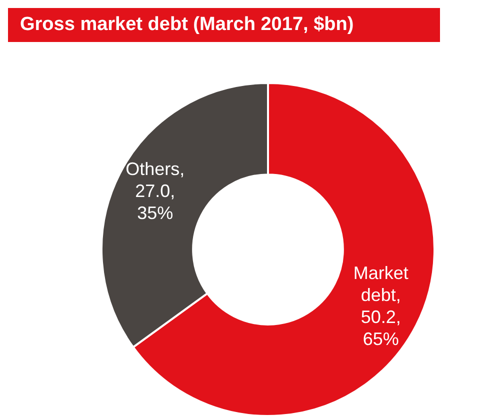  Describe the element at coordinates (224, 25) in the screenshot. I see `chart-title: Gross market debt (March 2017, $bn)` at that location.